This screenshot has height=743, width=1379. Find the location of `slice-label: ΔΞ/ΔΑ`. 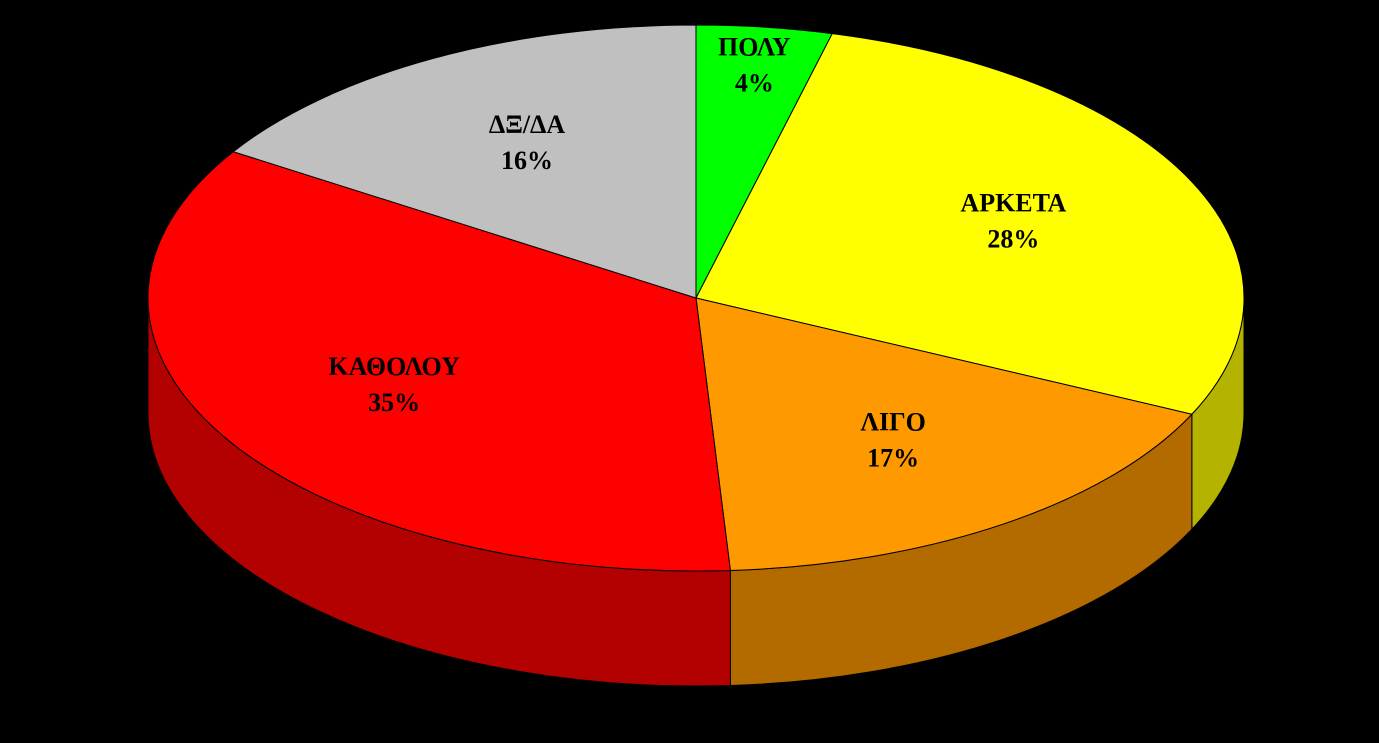

slice-label: ΔΞ/ΔΑ is located at coordinates (527, 124).